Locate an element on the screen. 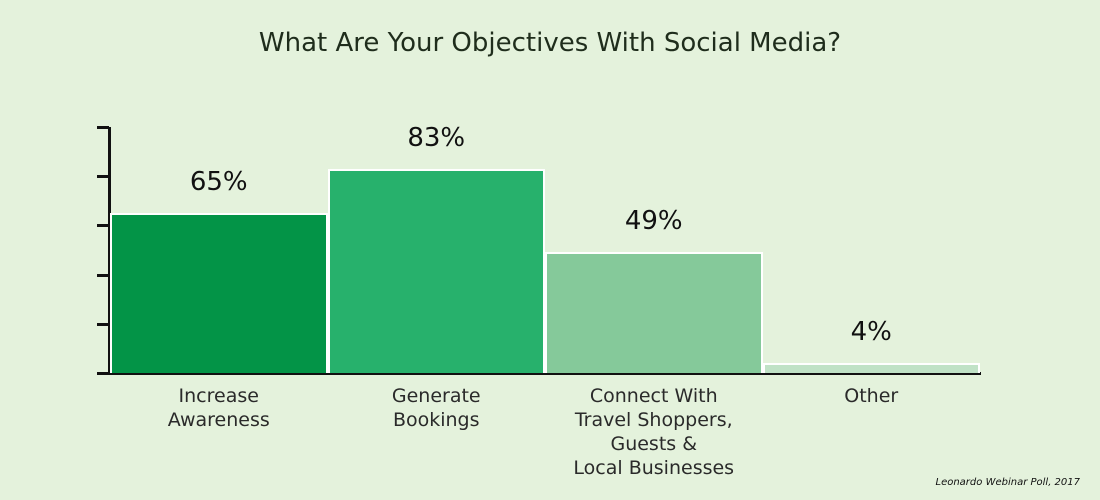 The height and width of the screenshot is (500, 1100). x-axis is located at coordinates (544, 373).